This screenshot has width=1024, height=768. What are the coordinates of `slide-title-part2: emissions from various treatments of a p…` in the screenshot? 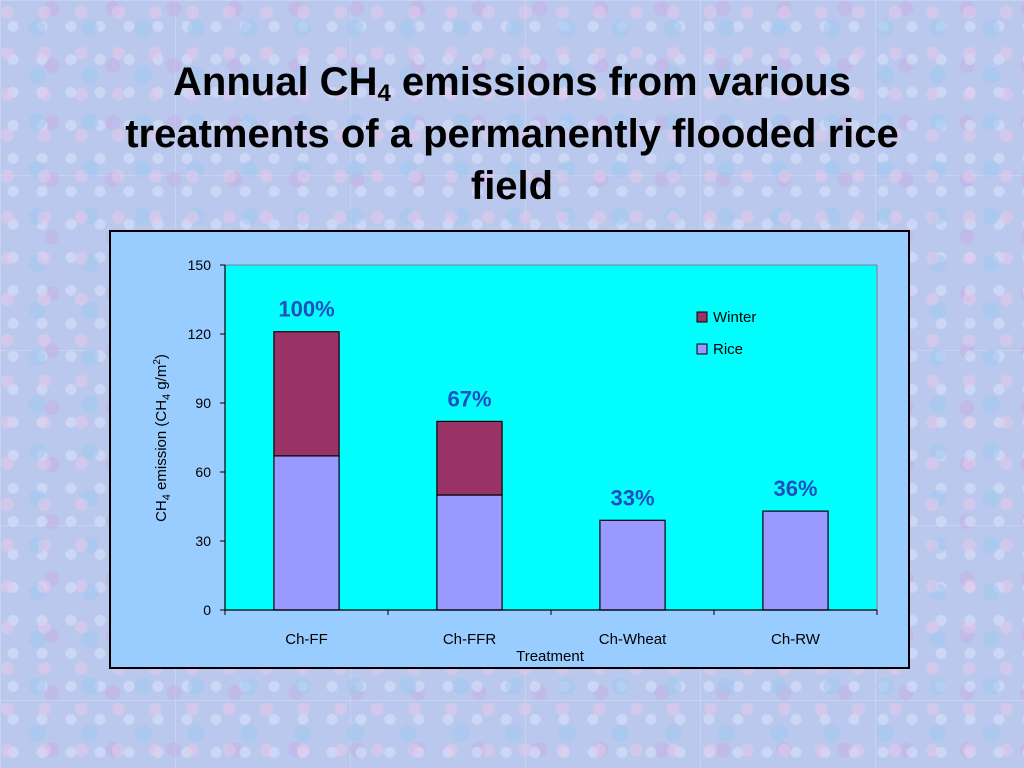 It's located at (512, 134).